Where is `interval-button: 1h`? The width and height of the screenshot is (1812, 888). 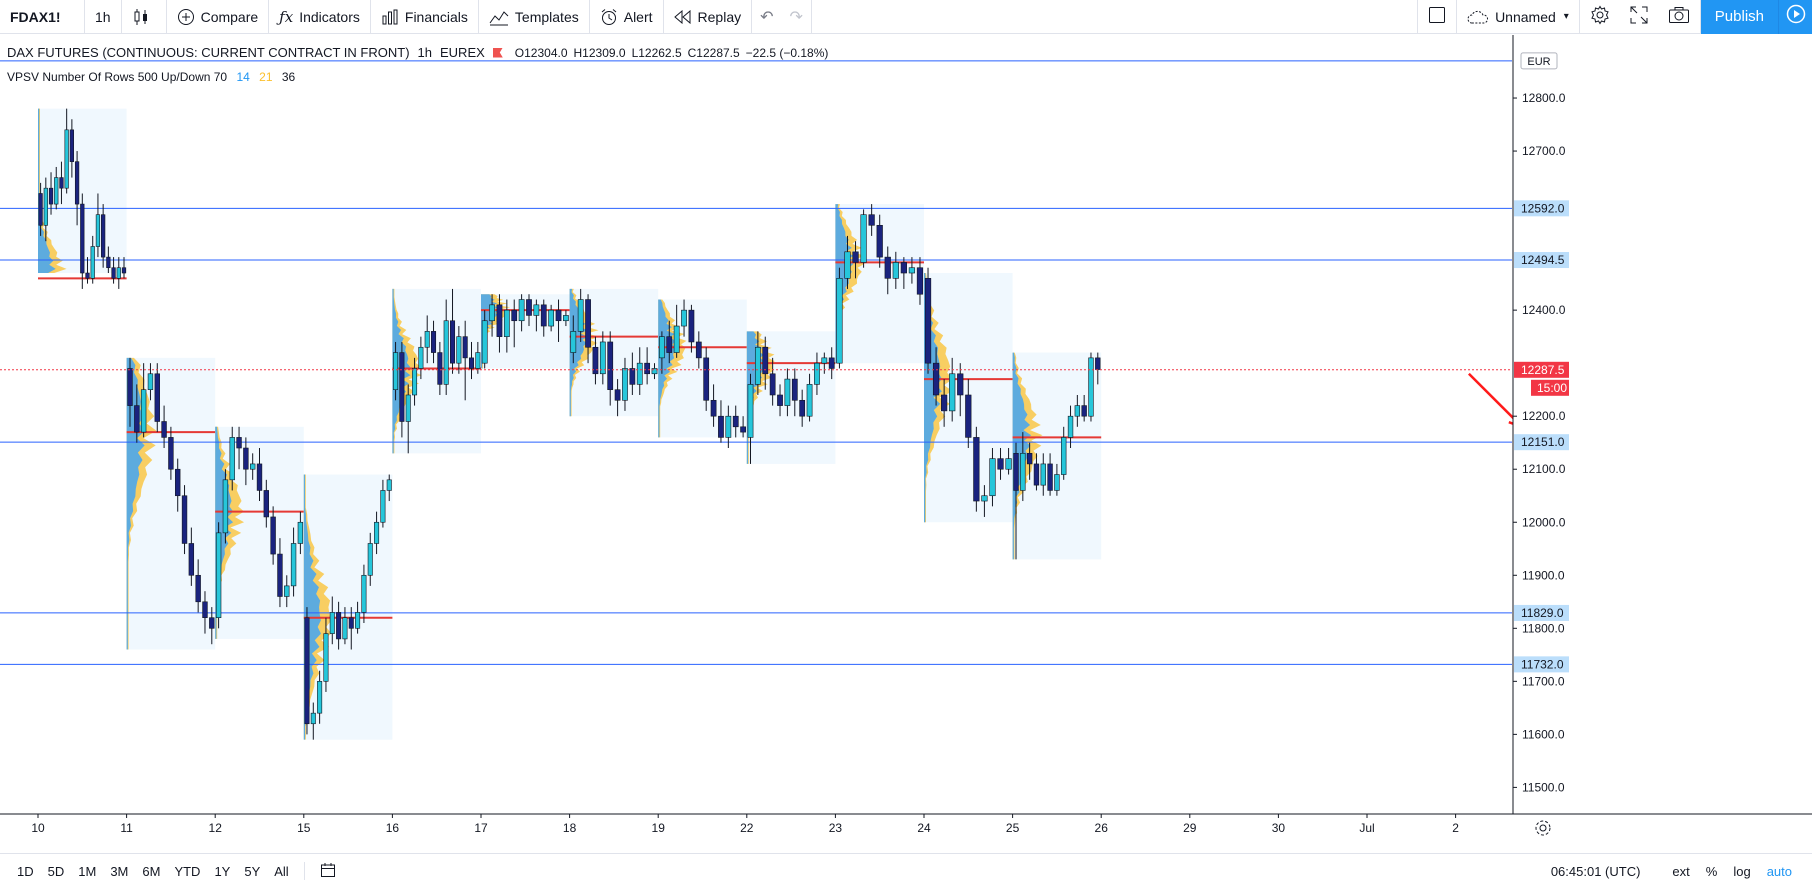
interval-button: 1h is located at coordinates (103, 17).